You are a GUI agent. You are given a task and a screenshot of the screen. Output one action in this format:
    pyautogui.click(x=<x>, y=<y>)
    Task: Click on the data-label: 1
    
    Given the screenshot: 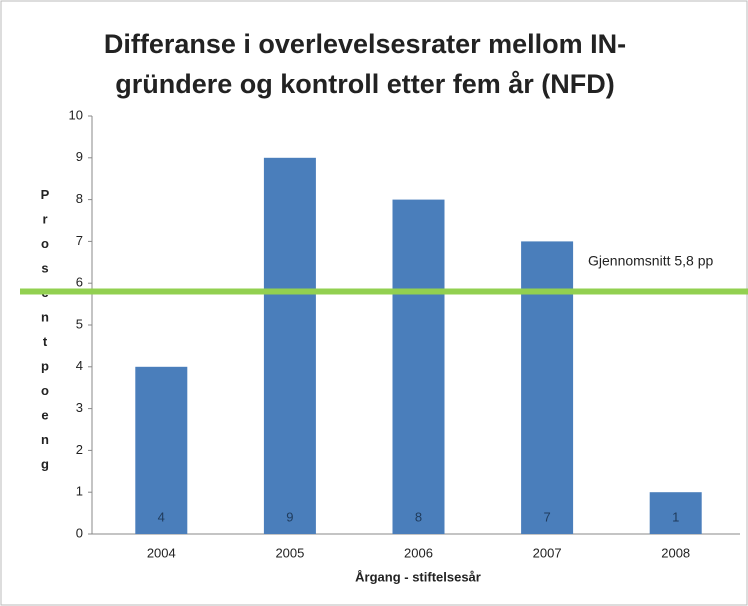 What is the action you would take?
    pyautogui.click(x=675, y=516)
    